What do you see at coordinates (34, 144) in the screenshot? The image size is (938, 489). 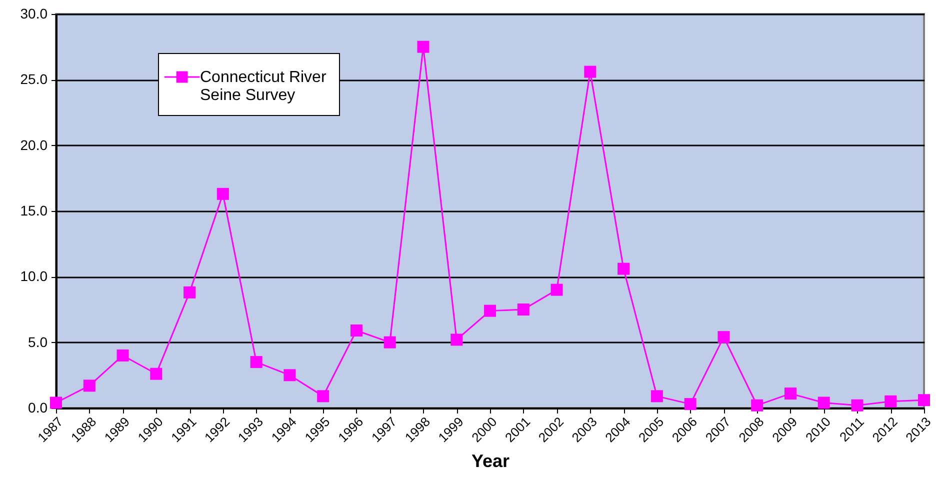 I see `y-tick-label: 20.0` at bounding box center [34, 144].